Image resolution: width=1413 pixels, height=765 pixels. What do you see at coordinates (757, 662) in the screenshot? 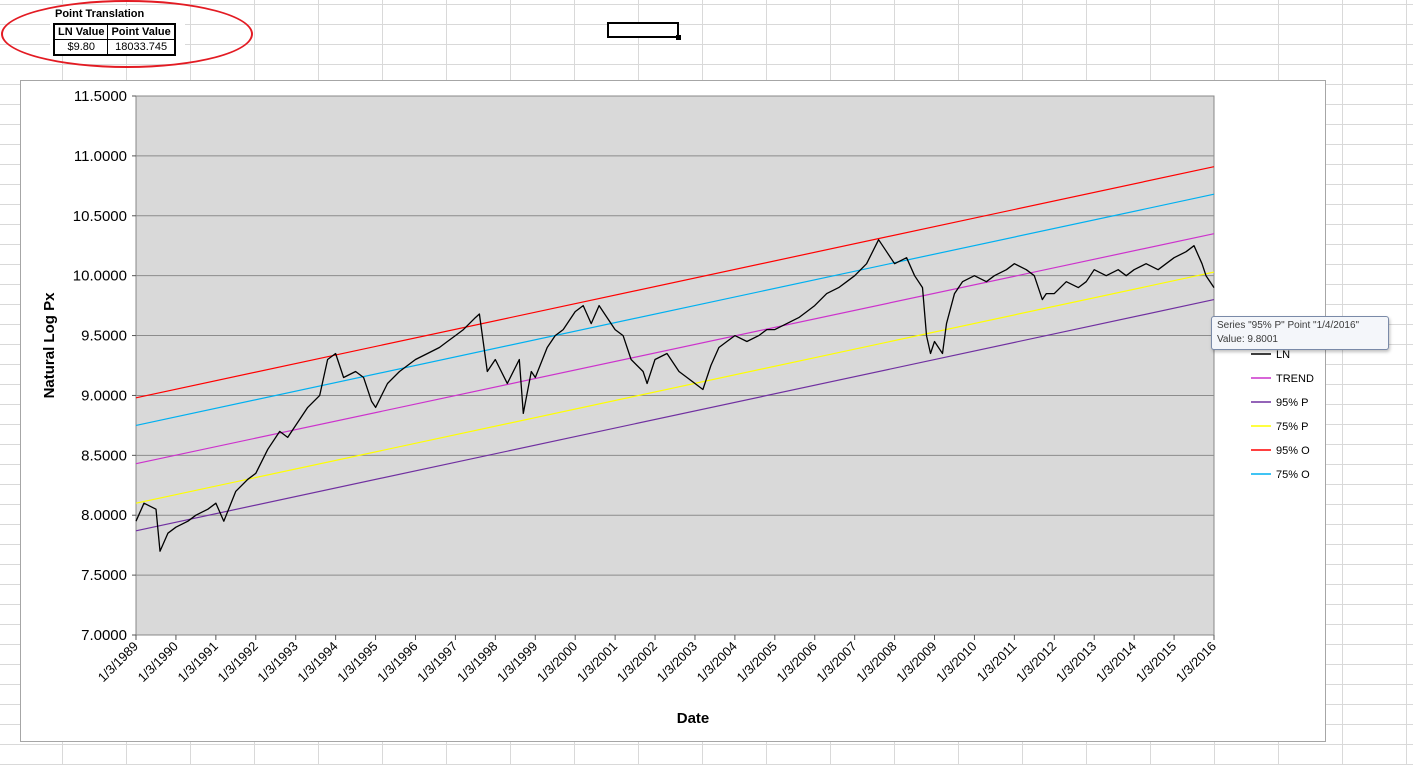
I see `x-tick-label: 1/3/2005` at bounding box center [757, 662].